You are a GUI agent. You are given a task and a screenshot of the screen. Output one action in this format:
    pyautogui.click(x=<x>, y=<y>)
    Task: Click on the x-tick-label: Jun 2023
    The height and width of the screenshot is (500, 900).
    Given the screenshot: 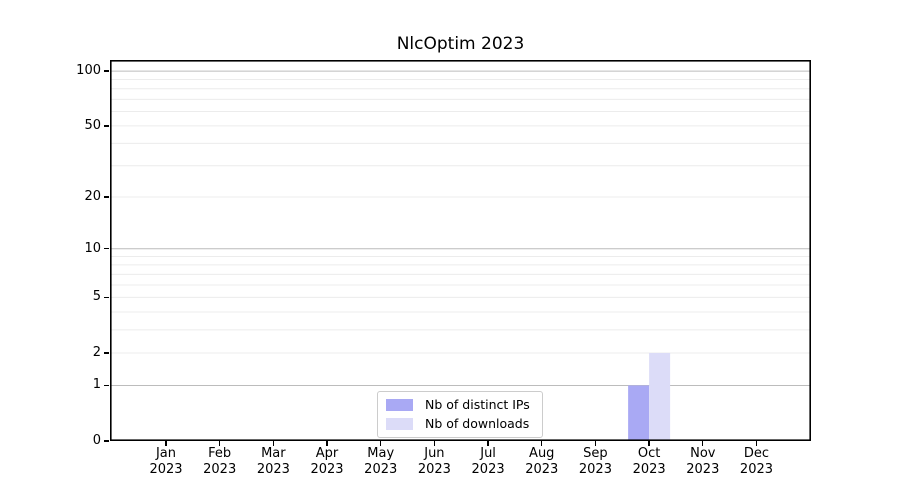 What is the action you would take?
    pyautogui.click(x=434, y=461)
    